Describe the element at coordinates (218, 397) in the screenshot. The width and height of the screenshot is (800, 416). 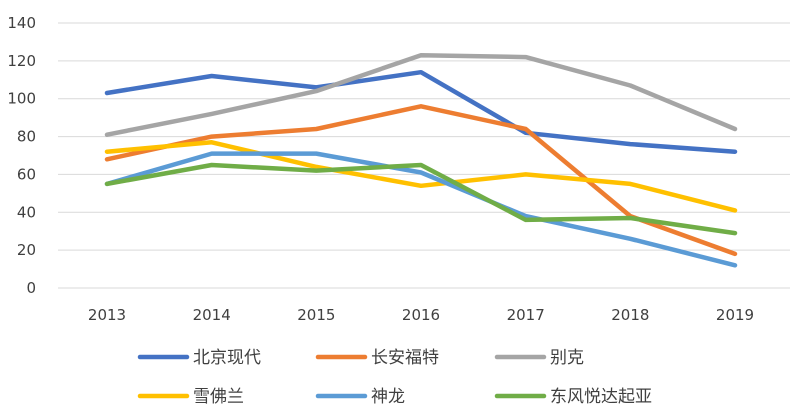
I see `legend-label-3: 雪佛兰` at that location.